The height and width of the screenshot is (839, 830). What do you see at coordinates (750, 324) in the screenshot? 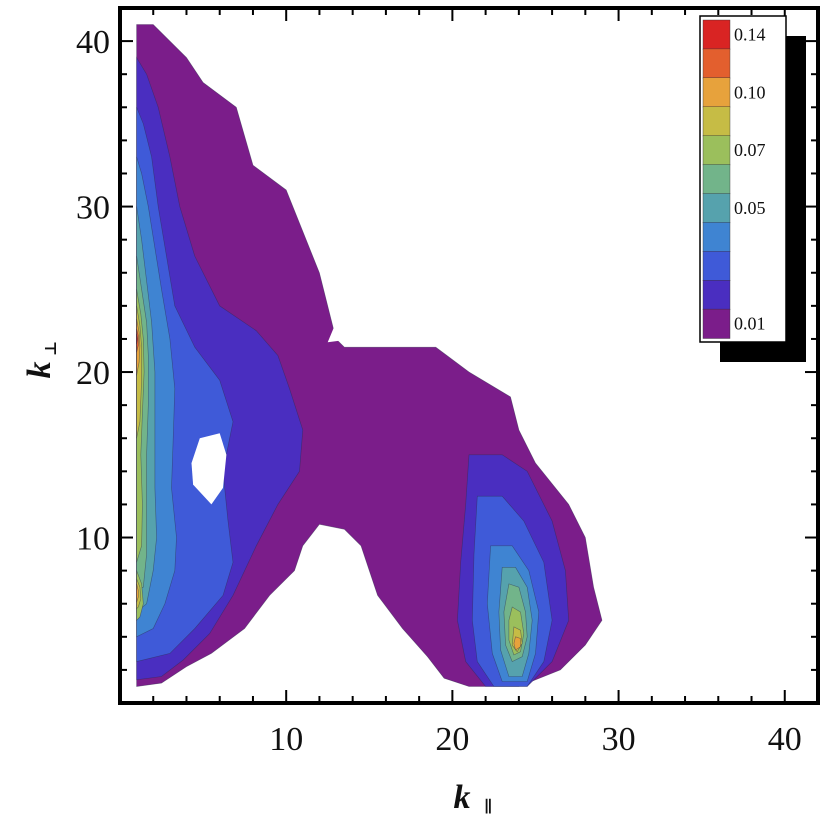
I see `legend-label: 0.01` at bounding box center [750, 324].